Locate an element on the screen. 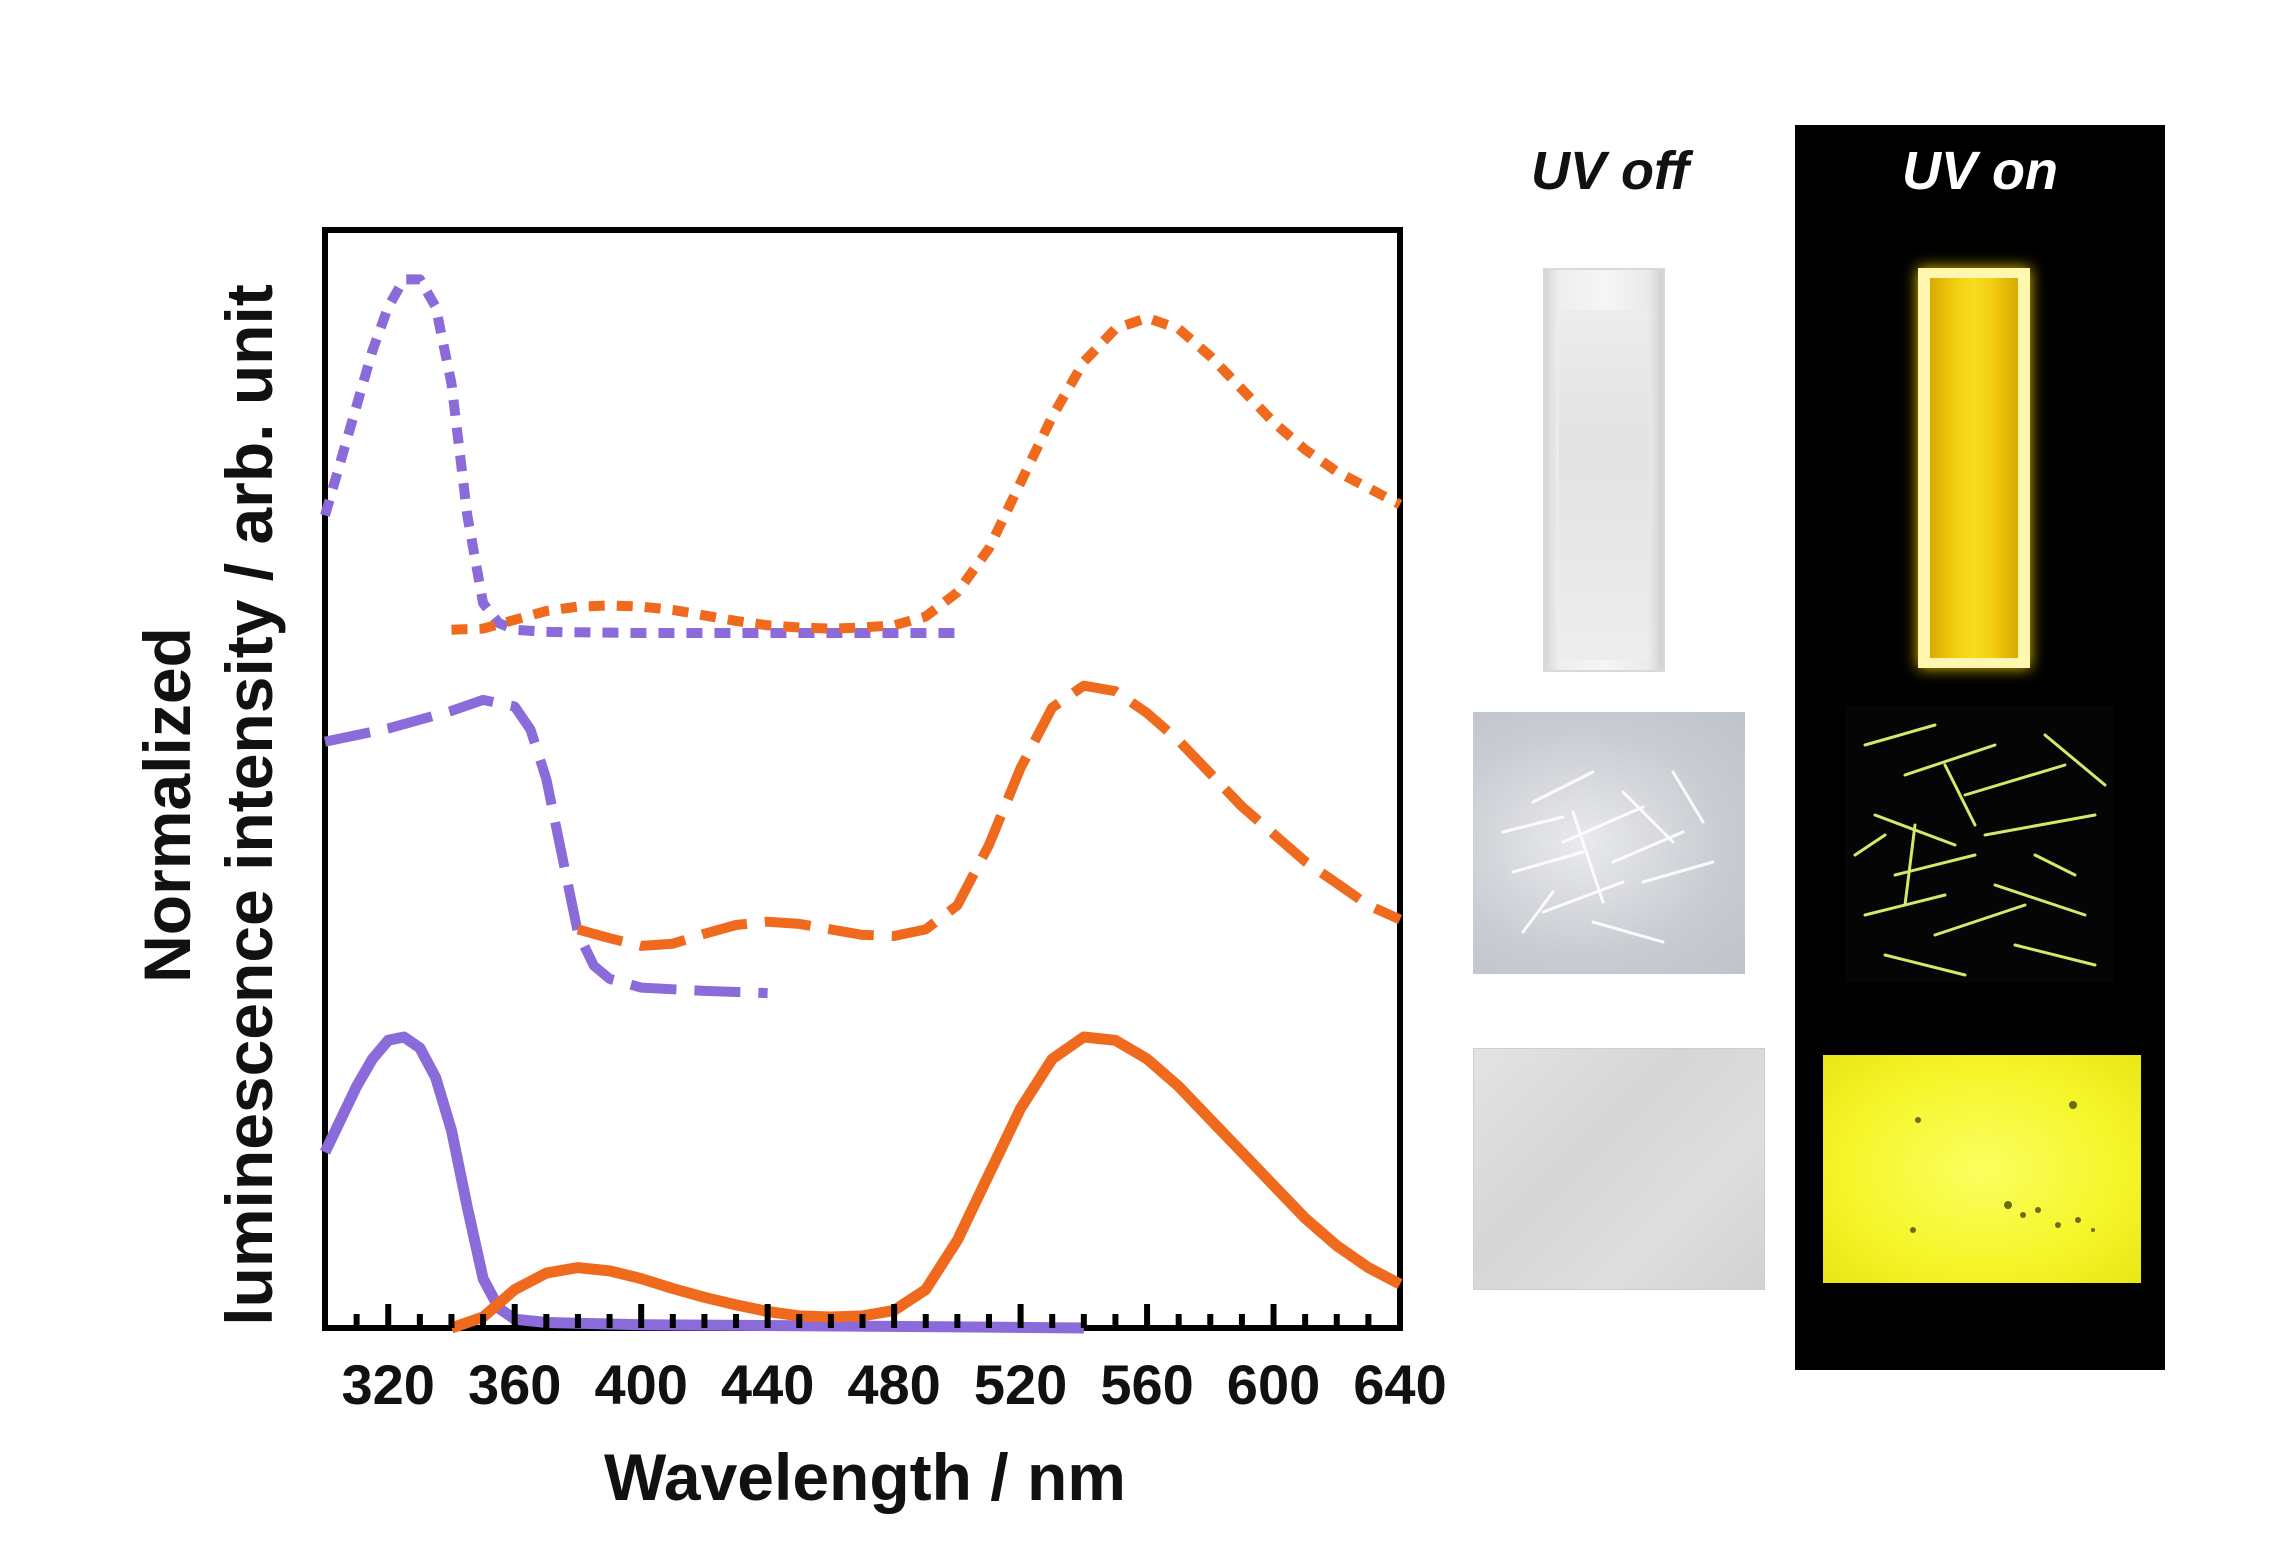 The width and height of the screenshot is (2282, 1557). x-tick-label: 400 is located at coordinates (640, 1384).